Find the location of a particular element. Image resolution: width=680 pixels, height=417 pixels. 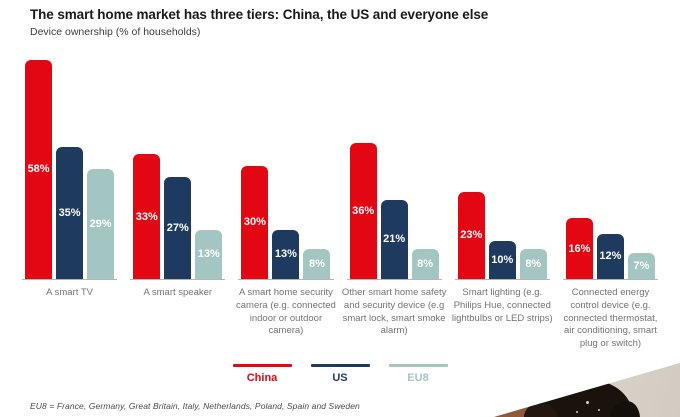

legend-item-china: China is located at coordinates (262, 374).